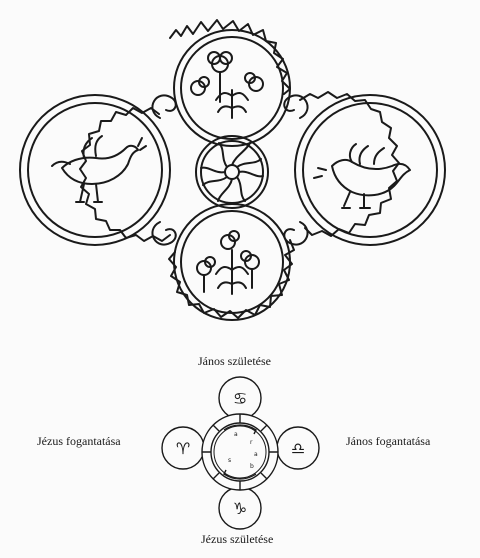 The image size is (480, 558). Describe the element at coordinates (240, 398) in the screenshot. I see `cancer-symbol-icon: ♋` at that location.